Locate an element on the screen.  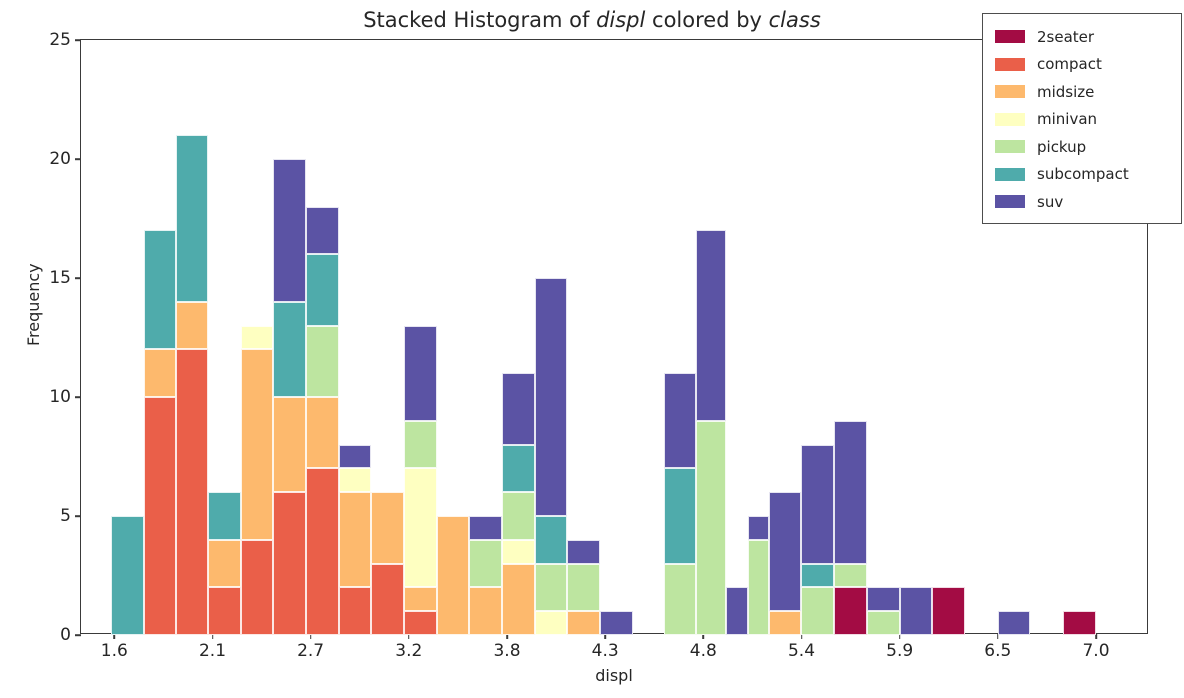
legend-item-minivan: minivan is located at coordinates (1083, 120).